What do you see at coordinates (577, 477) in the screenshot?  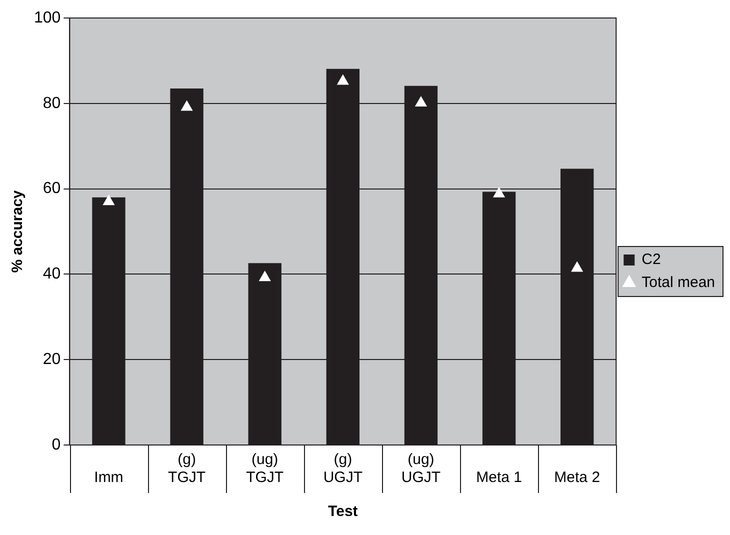 I see `x-tick-label: Meta 2` at bounding box center [577, 477].